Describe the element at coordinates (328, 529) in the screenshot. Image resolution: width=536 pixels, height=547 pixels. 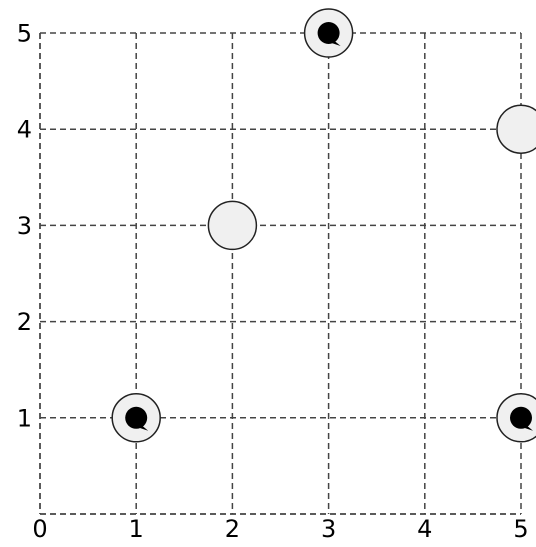
I see `x-tick-label: 3` at that location.